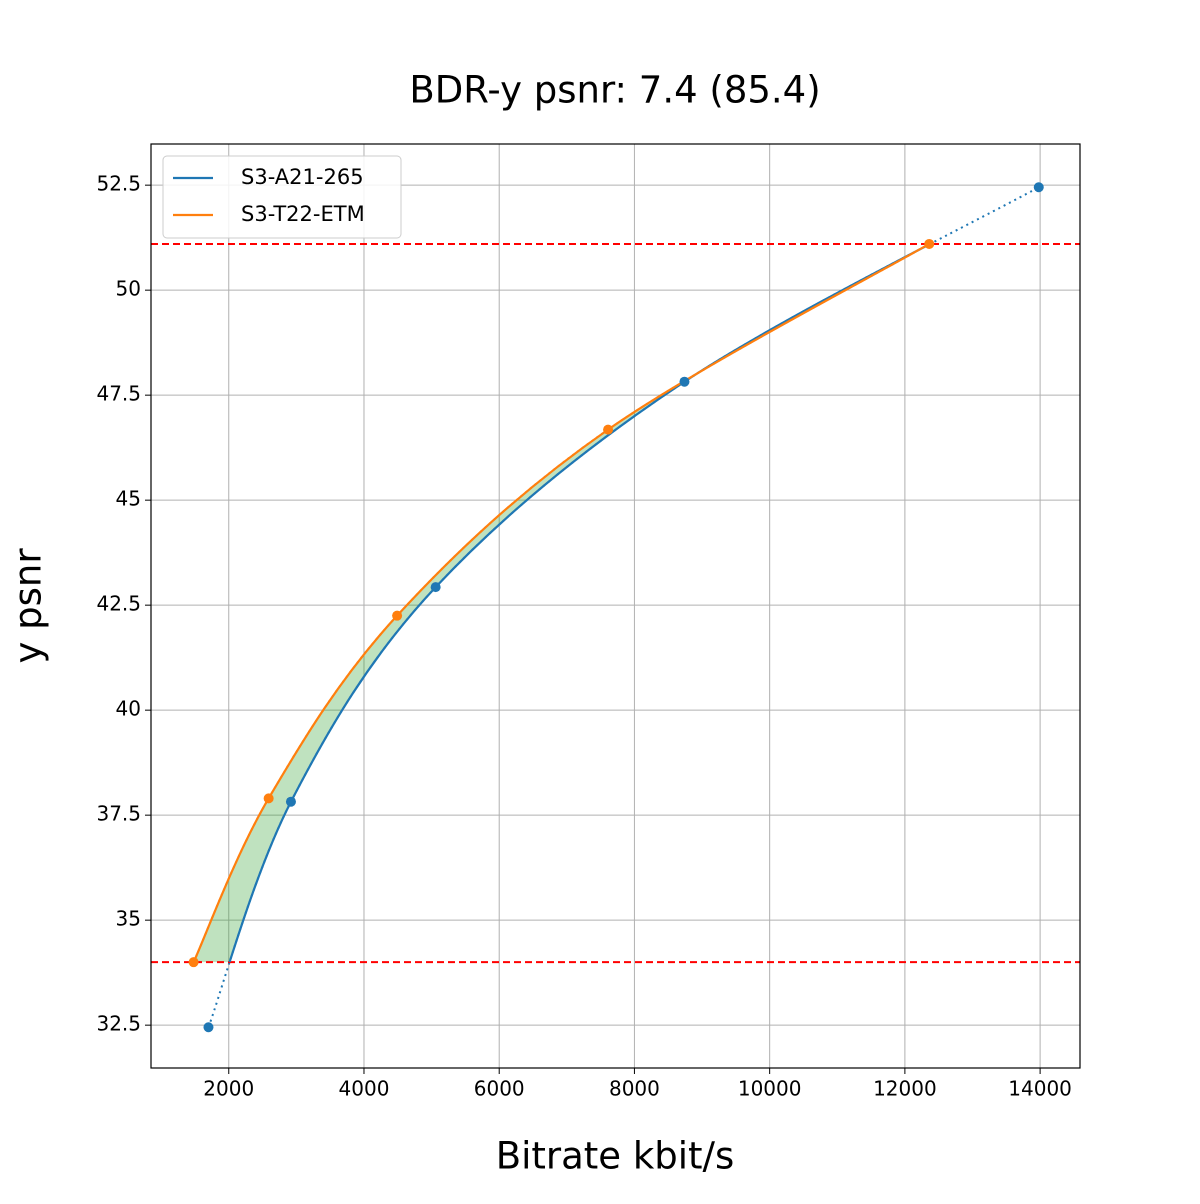 Image resolution: width=1200 pixels, height=1204 pixels. I want to click on x-axis-label: Bitrate kbit/s, so click(615, 1156).